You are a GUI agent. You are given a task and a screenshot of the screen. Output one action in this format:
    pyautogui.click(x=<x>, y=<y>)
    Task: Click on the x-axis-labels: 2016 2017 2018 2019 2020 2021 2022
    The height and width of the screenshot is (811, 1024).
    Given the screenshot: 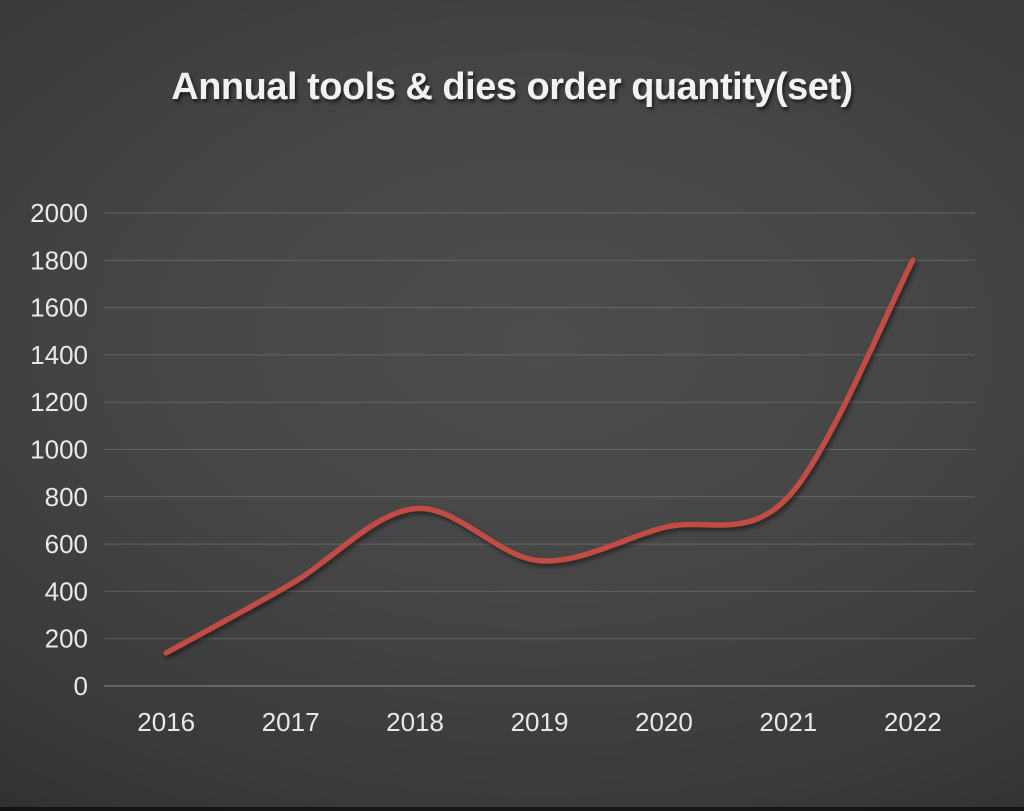 What is the action you would take?
    pyautogui.click(x=539, y=722)
    